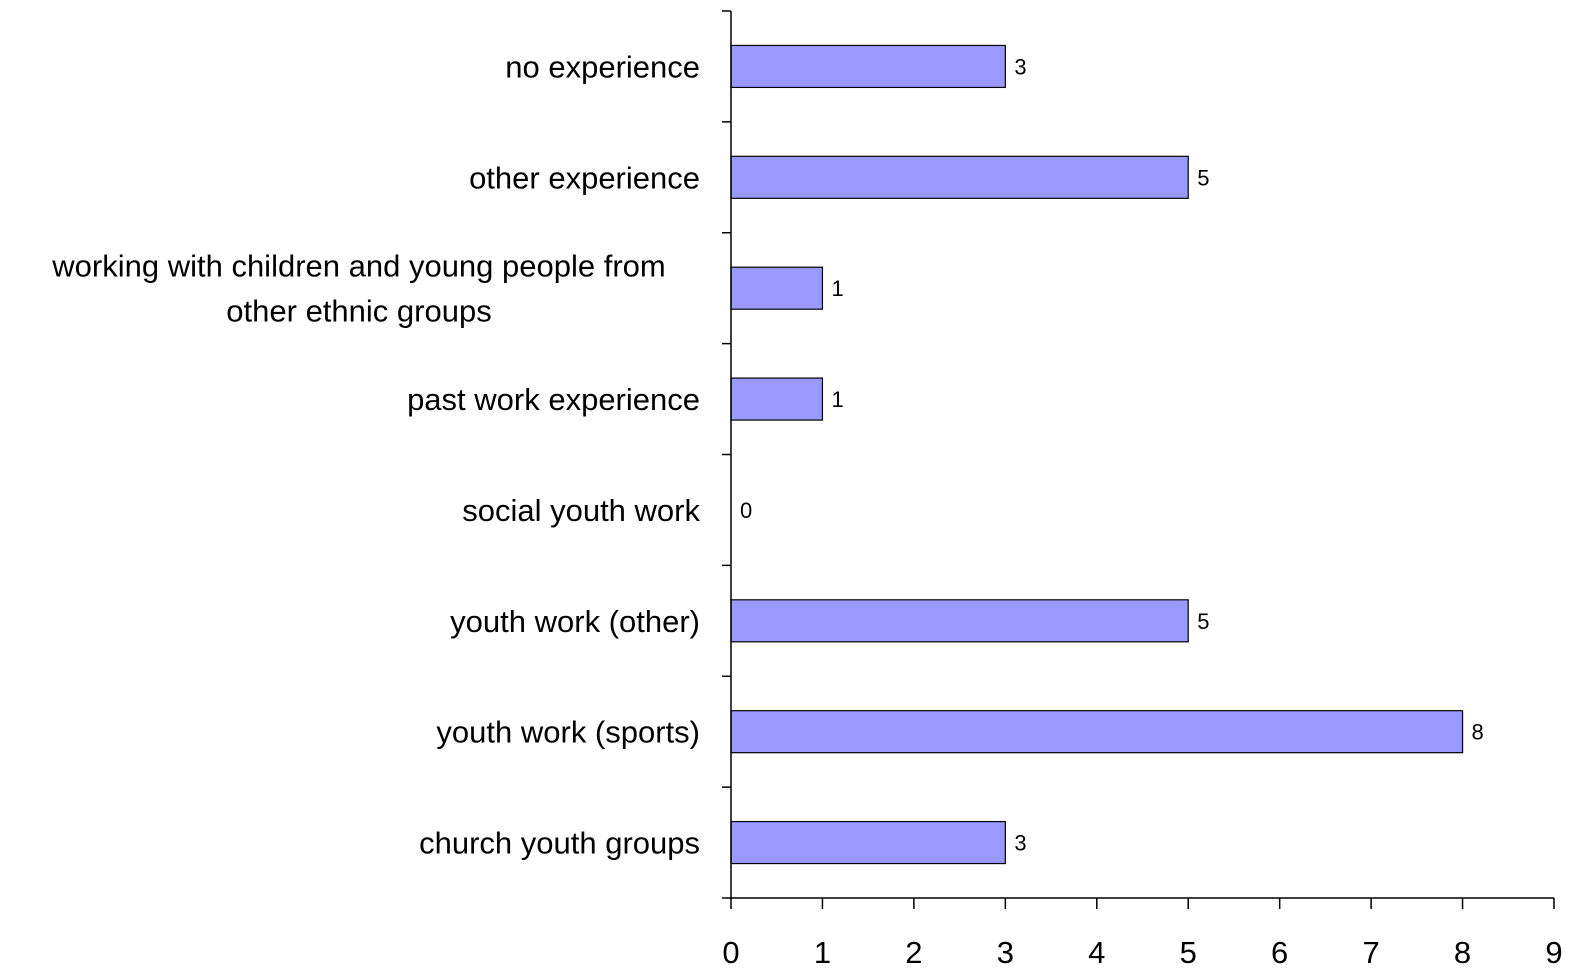 The image size is (1583, 978). What do you see at coordinates (1279, 952) in the screenshot?
I see `x-tick-label-6: 6` at bounding box center [1279, 952].